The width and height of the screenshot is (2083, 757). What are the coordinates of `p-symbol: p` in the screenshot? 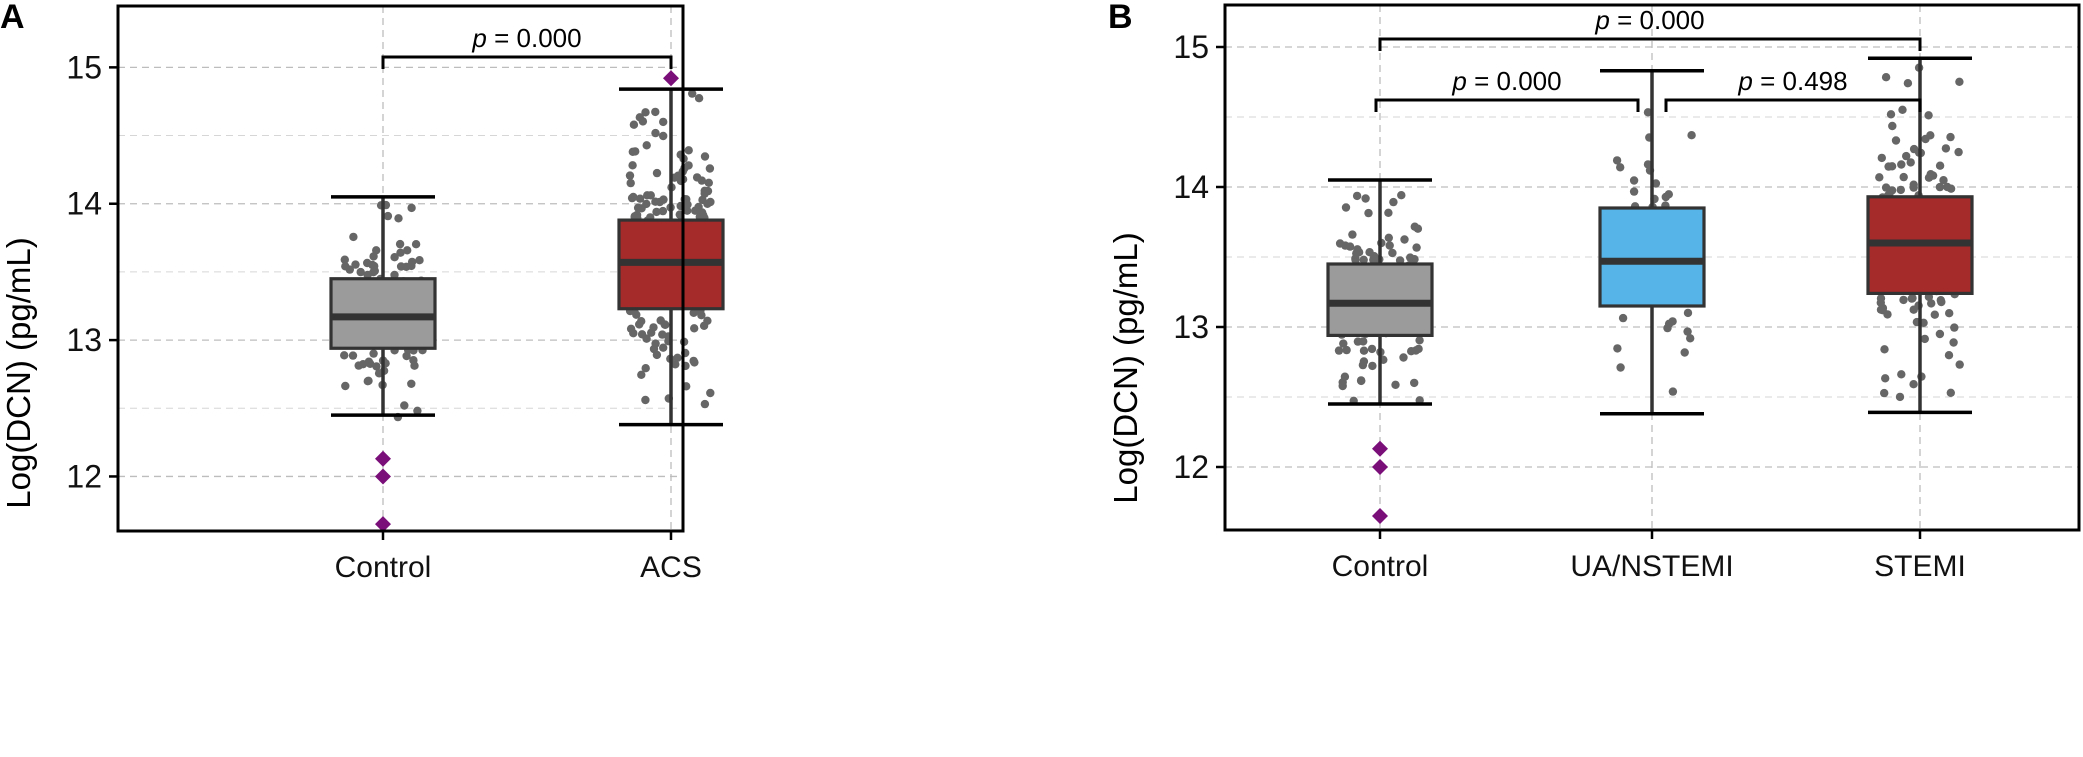 It's located at (1601, 20).